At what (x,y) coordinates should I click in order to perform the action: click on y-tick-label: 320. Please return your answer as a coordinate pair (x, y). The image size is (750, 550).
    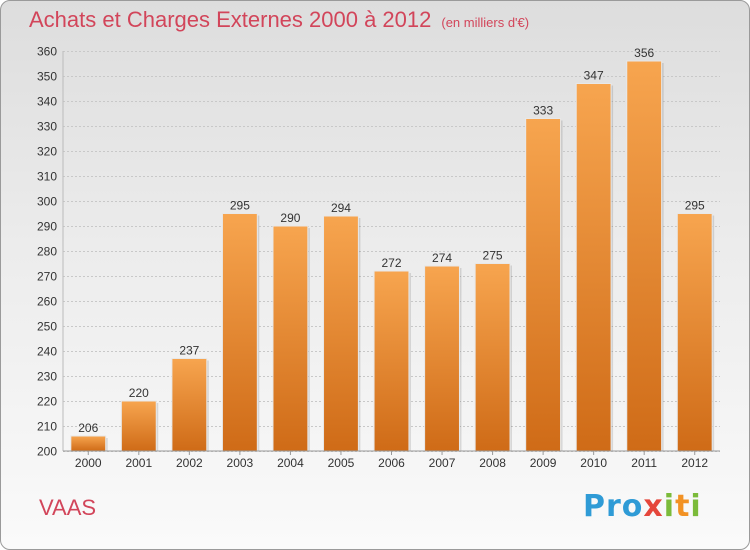
    Looking at the image, I should click on (47, 152).